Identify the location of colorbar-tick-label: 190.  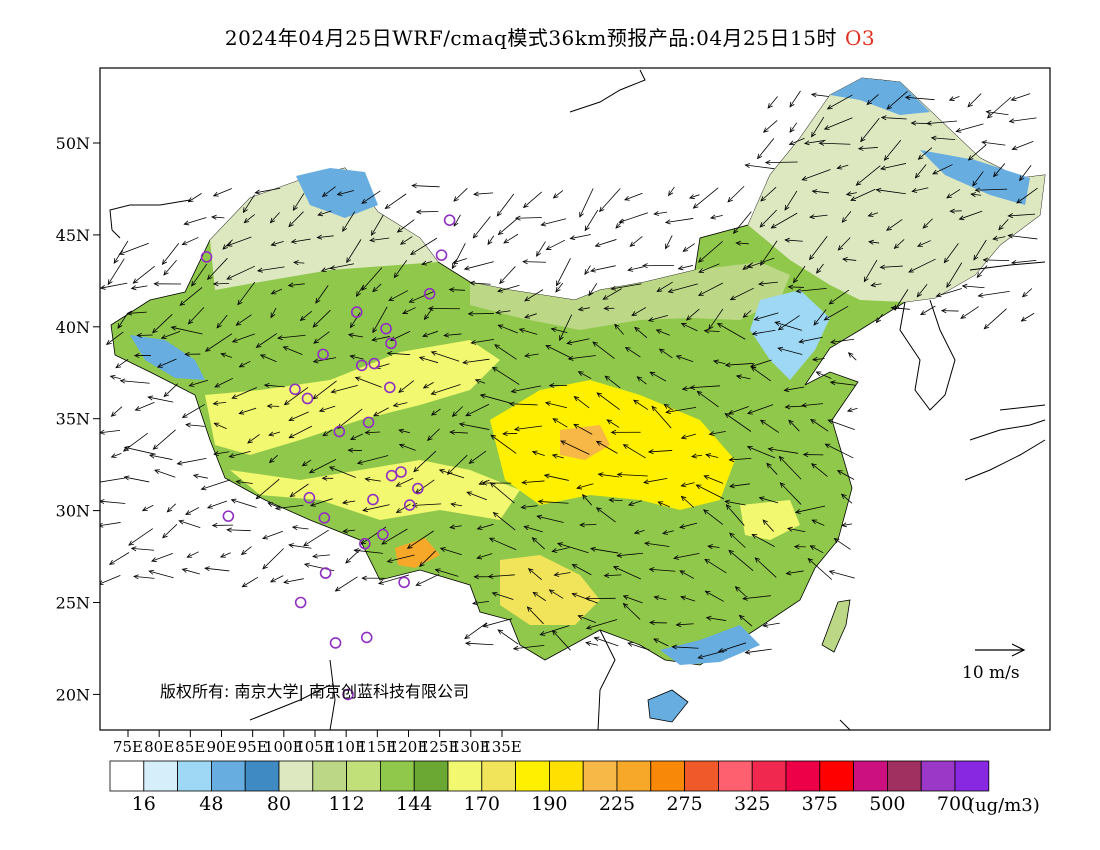
(549, 804).